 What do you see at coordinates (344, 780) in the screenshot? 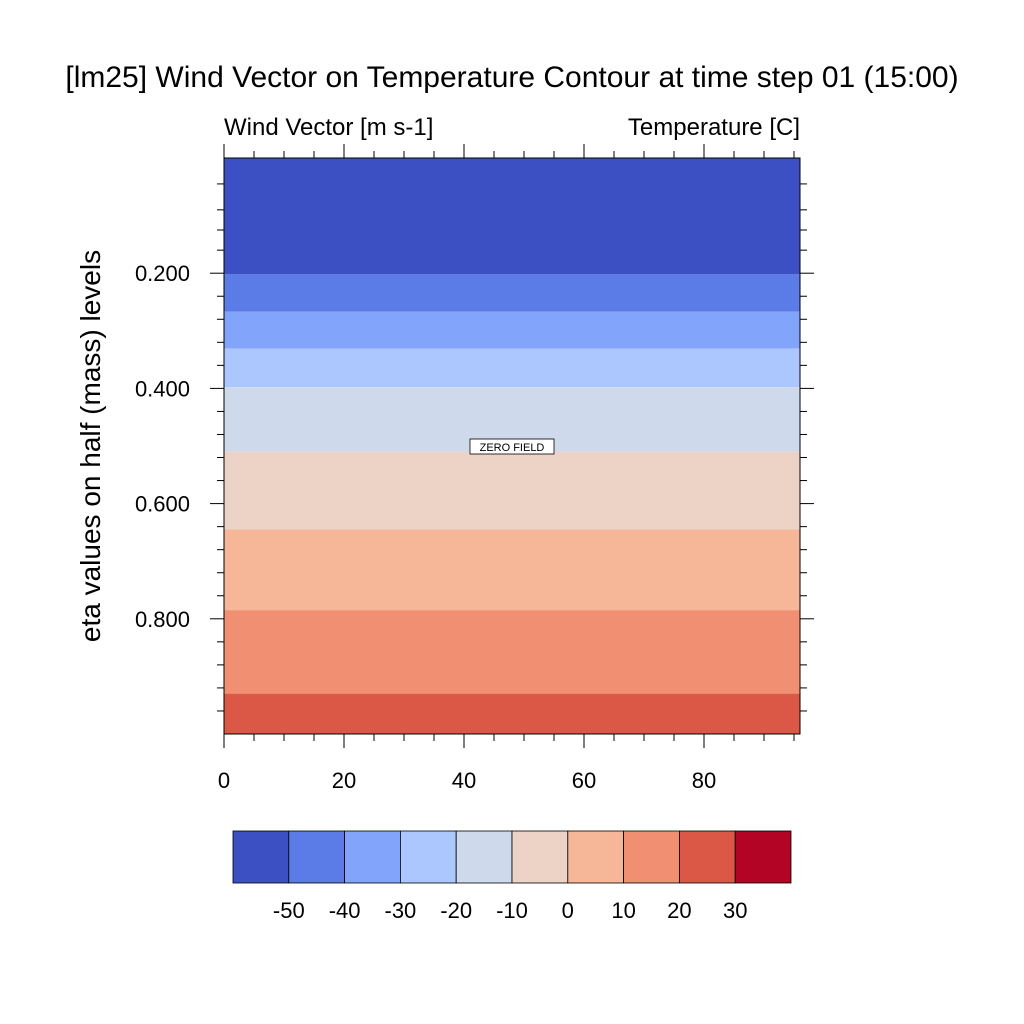
I see `x-tick-label: 20` at bounding box center [344, 780].